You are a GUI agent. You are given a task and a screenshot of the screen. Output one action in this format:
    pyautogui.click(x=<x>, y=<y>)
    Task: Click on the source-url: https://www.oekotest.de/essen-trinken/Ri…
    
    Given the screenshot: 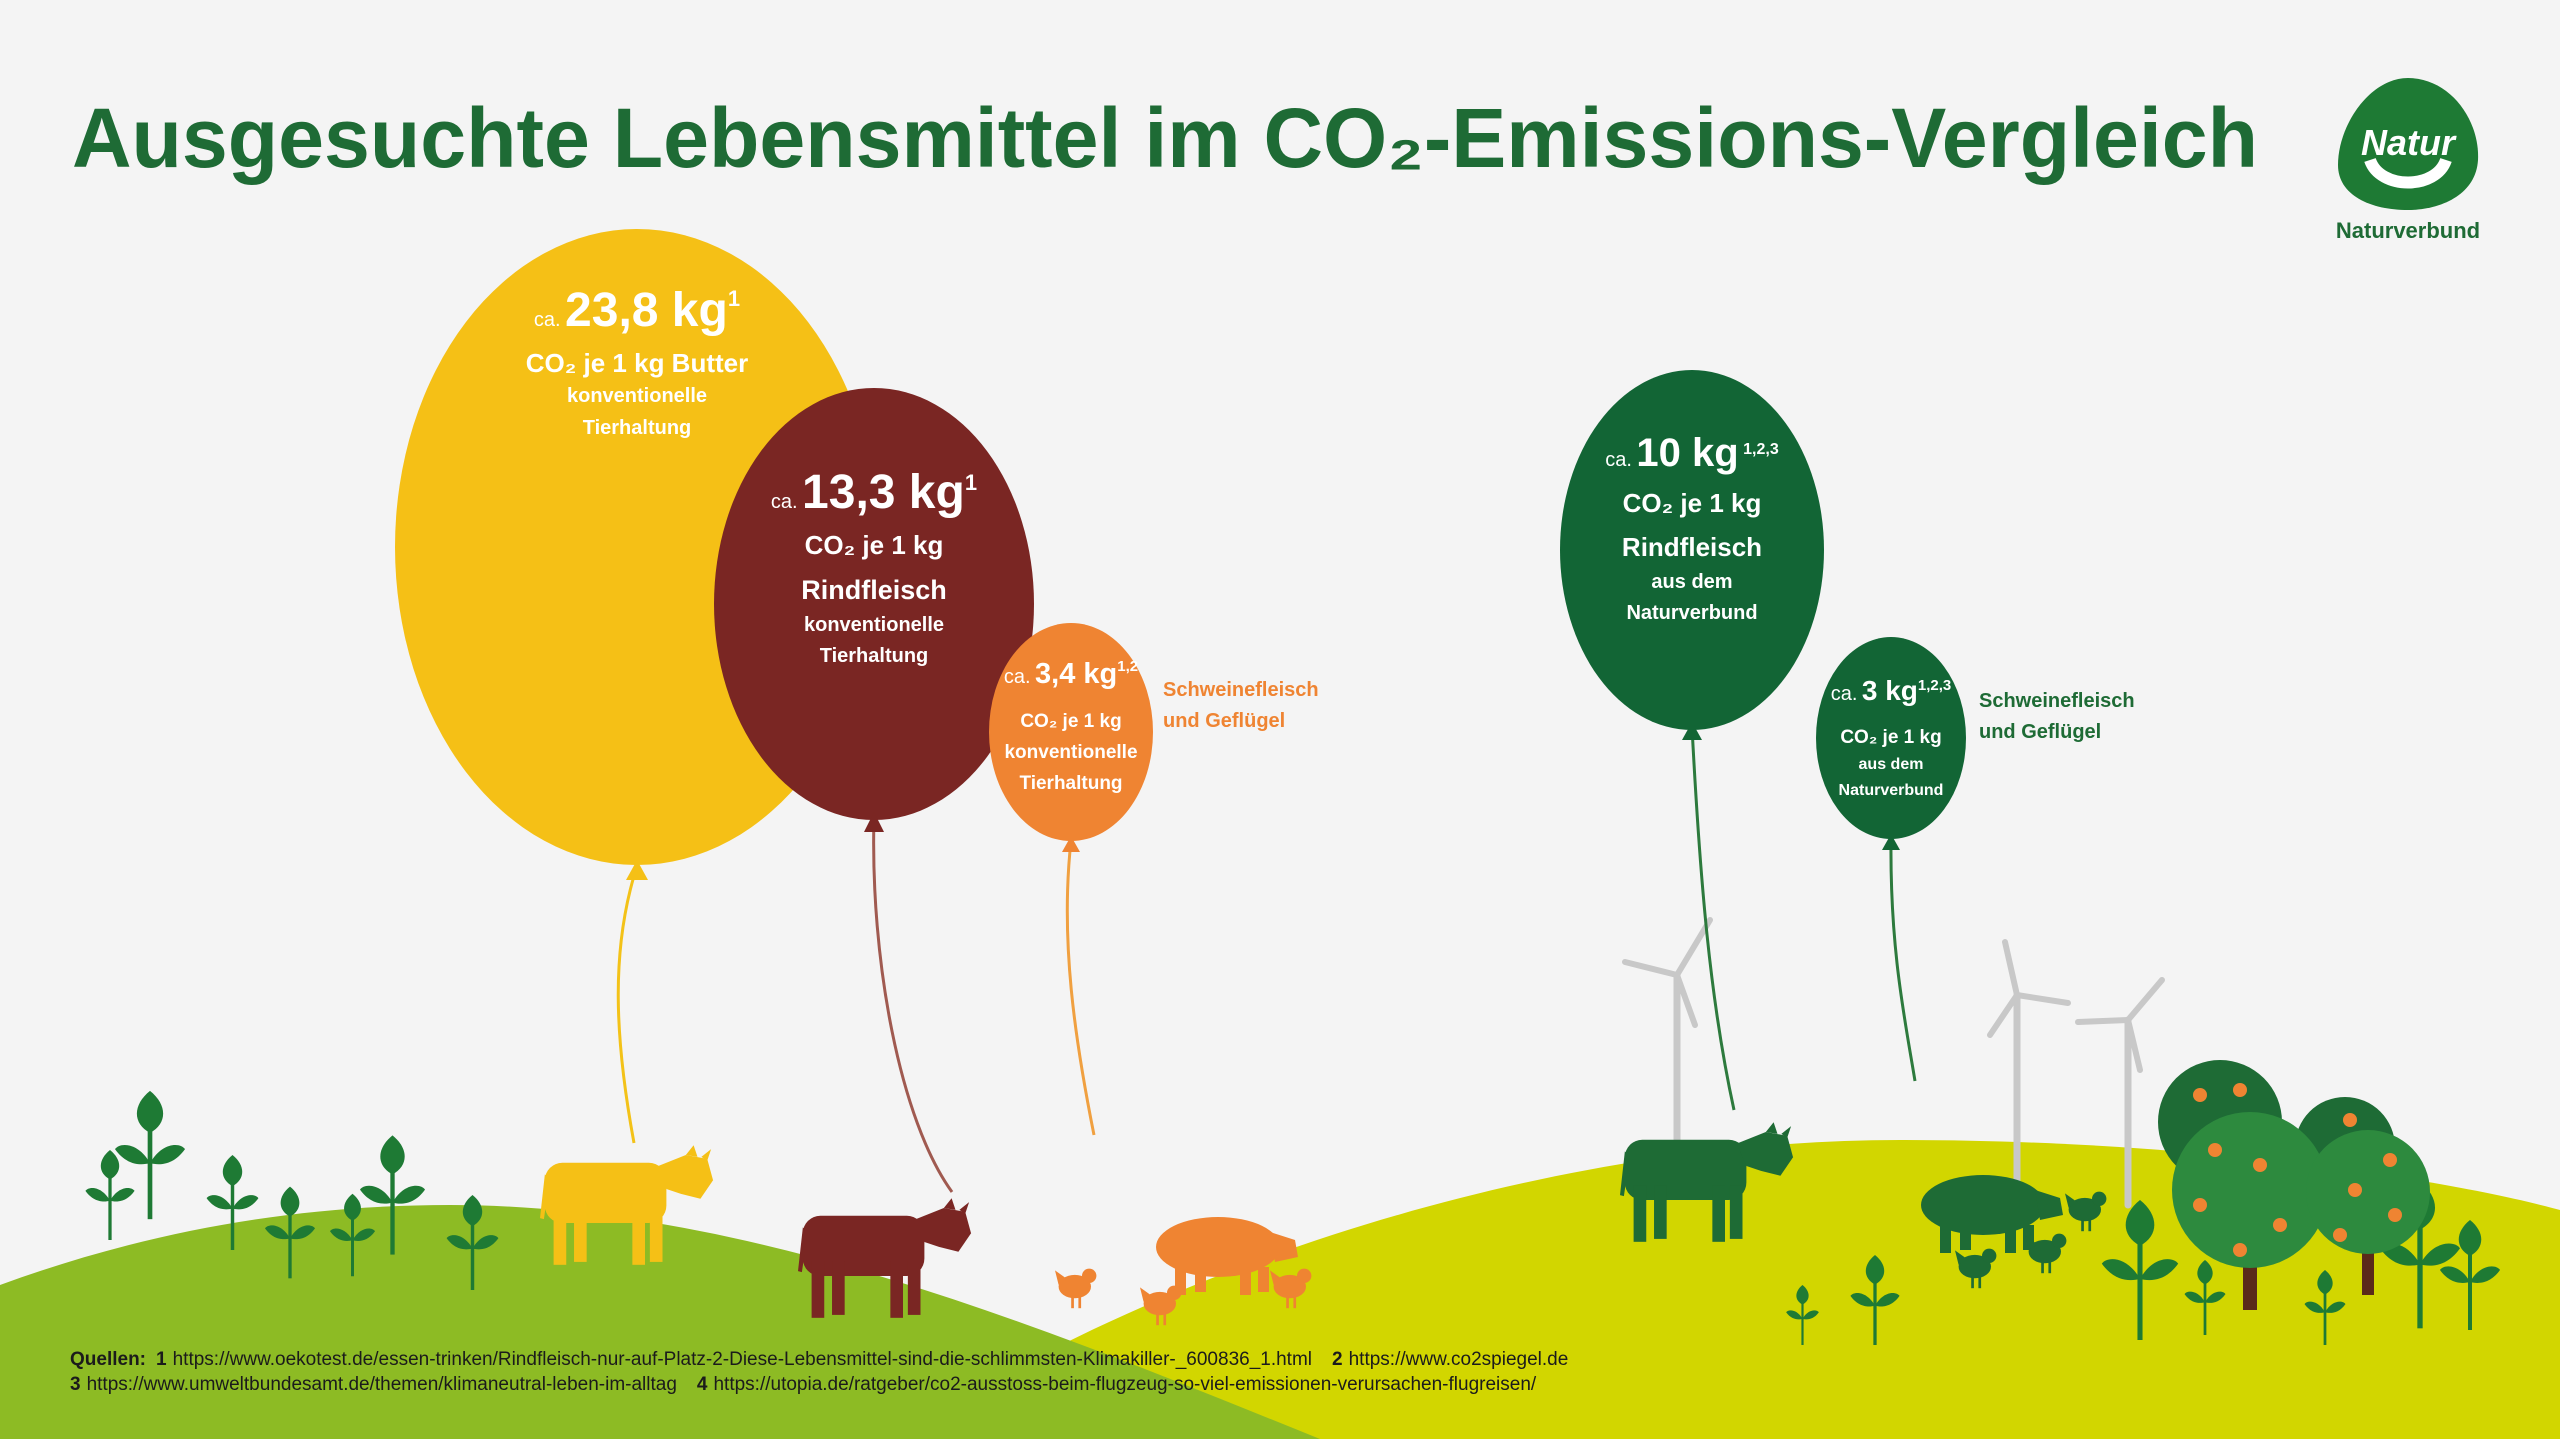 What is the action you would take?
    pyautogui.click(x=742, y=1359)
    